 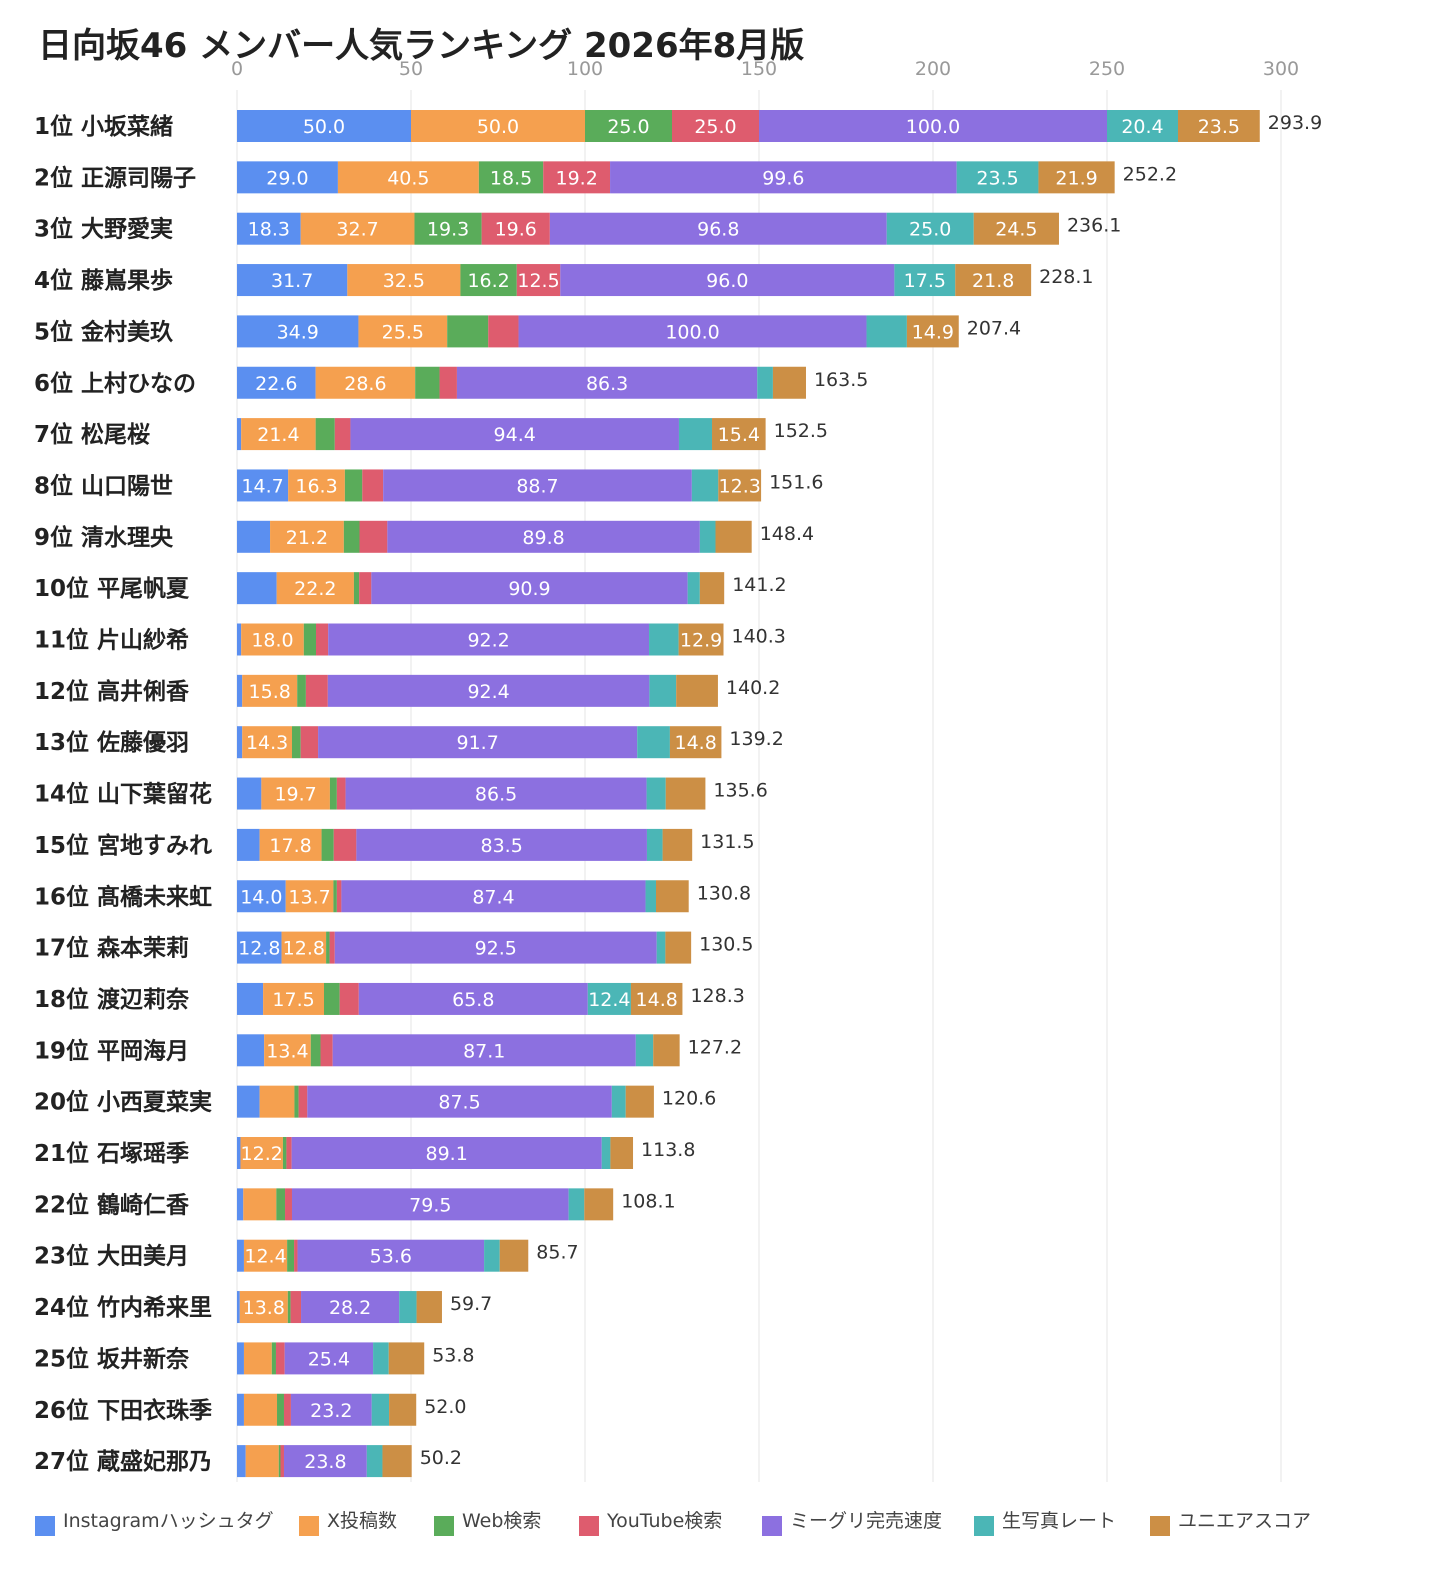 I want to click on segment-value-label: 88.7, so click(x=537, y=486).